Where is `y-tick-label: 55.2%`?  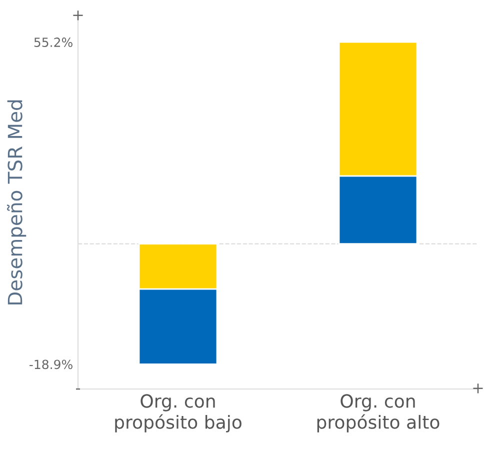
y-tick-label: 55.2% is located at coordinates (53, 43).